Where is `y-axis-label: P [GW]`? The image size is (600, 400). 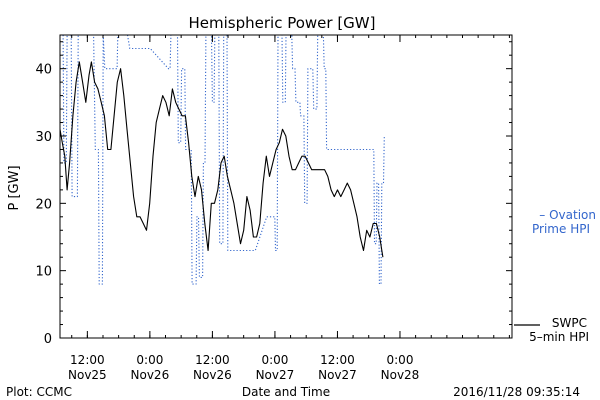 y-axis-label: P [GW] is located at coordinates (14, 187).